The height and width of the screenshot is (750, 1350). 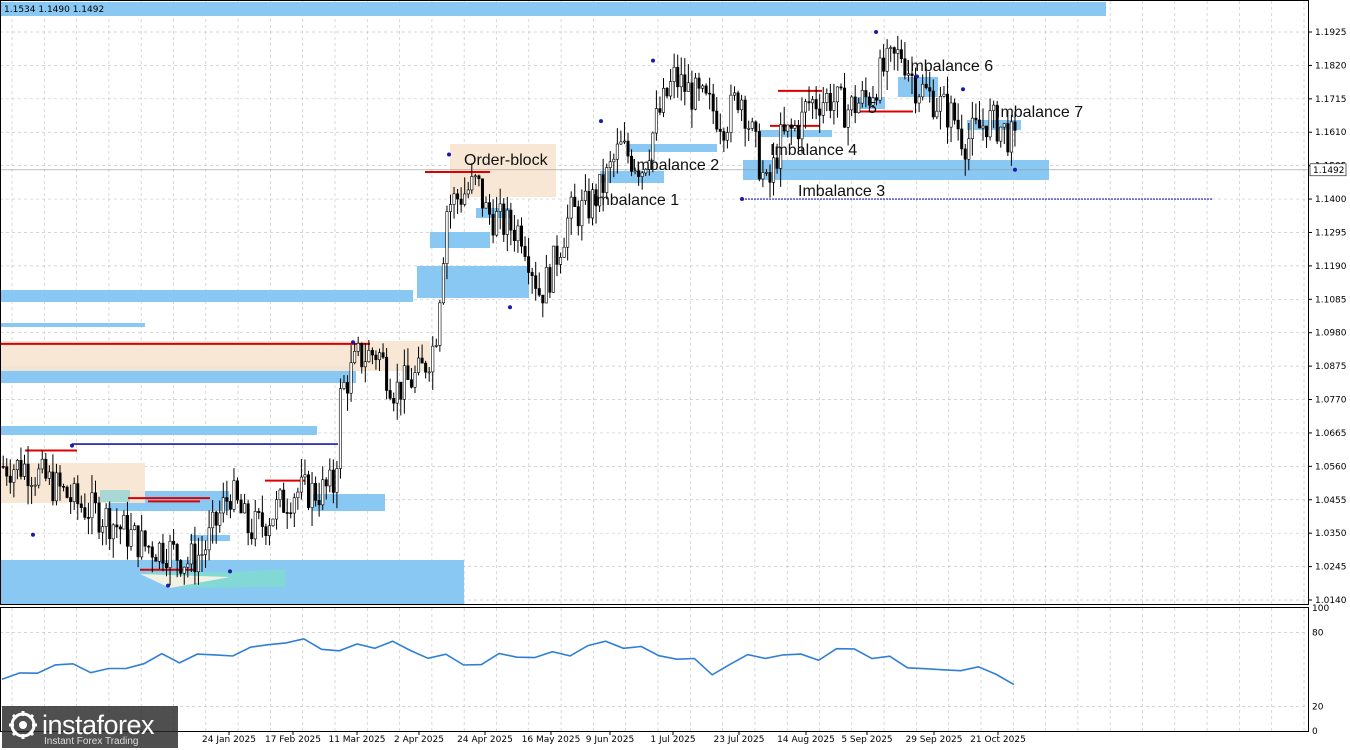 What do you see at coordinates (1331, 300) in the screenshot?
I see `price-tick-label: 1.1085` at bounding box center [1331, 300].